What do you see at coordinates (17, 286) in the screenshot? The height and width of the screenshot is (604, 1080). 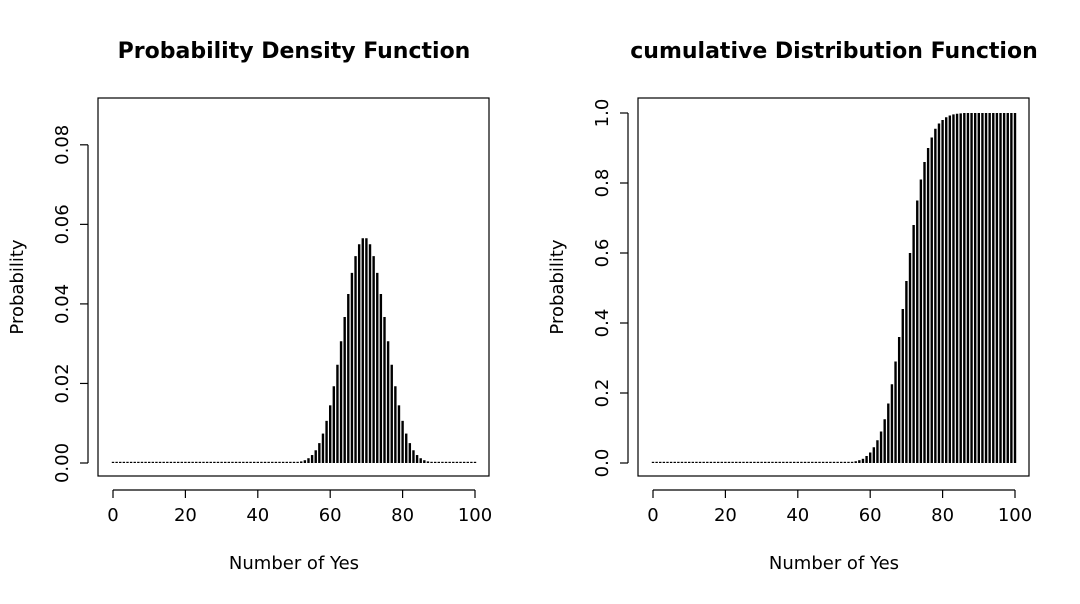 I see `pdf-y-axis-label: Probability` at bounding box center [17, 286].